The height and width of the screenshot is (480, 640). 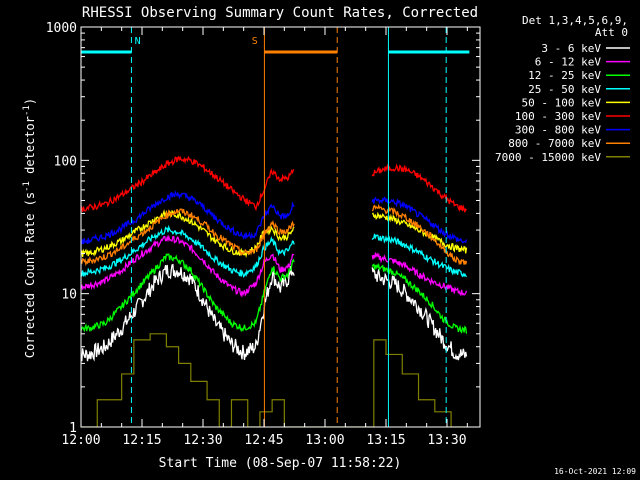 I want to click on legend-label: 3 - 6 keV, so click(x=571, y=48).